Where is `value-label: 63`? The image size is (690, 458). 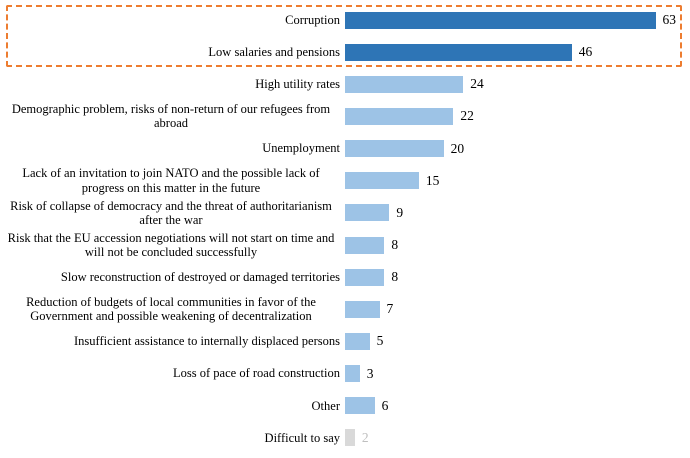 value-label: 63 is located at coordinates (669, 20).